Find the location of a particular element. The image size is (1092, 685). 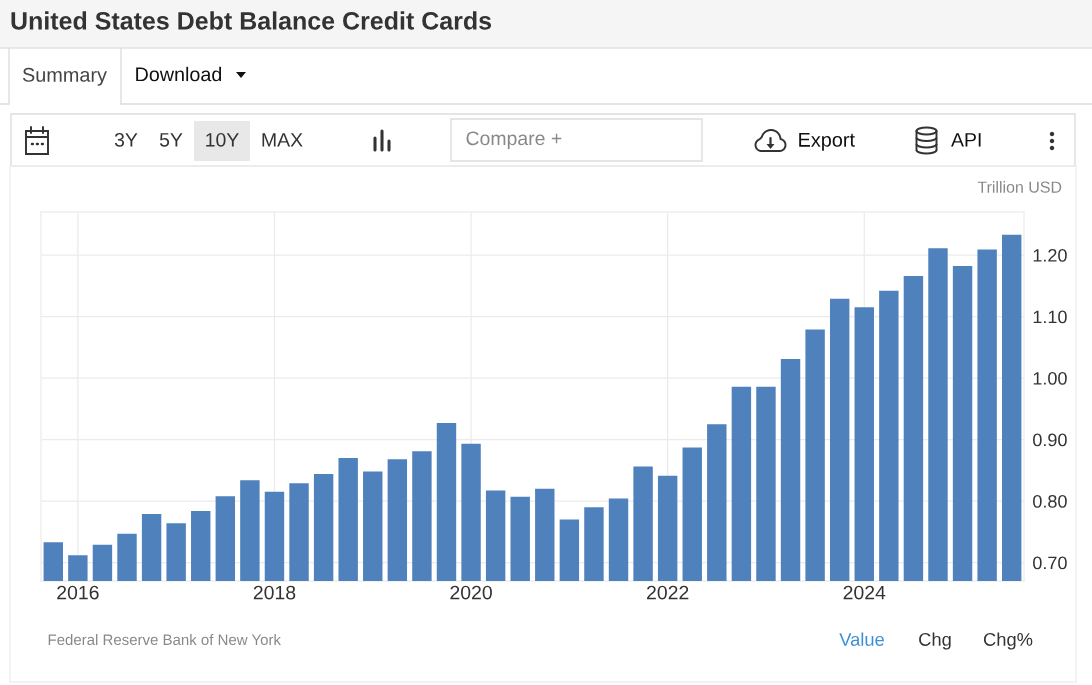

text: API is located at coordinates (966, 140).